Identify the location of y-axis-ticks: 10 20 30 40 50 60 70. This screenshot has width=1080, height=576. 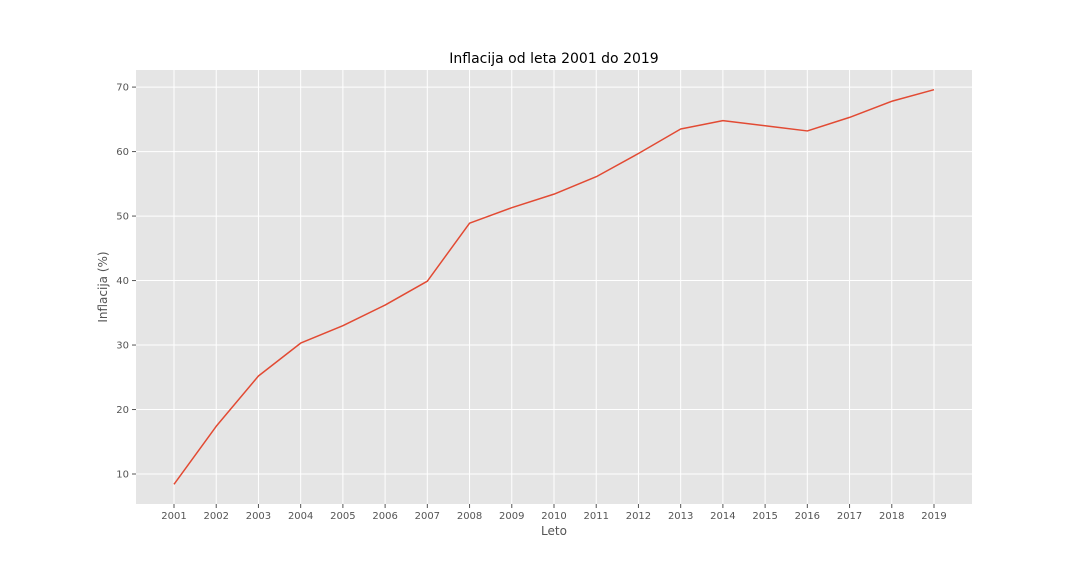
(126, 282).